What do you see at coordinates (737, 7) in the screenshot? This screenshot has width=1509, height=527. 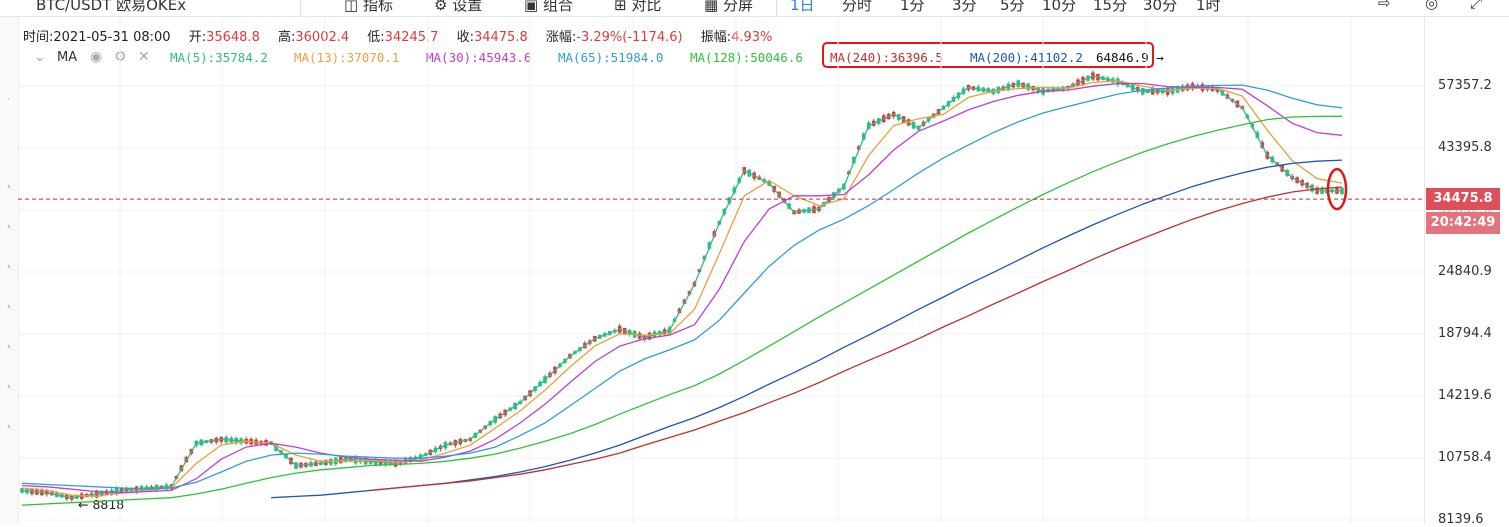 I see `split-screen-label: 分屏` at bounding box center [737, 7].